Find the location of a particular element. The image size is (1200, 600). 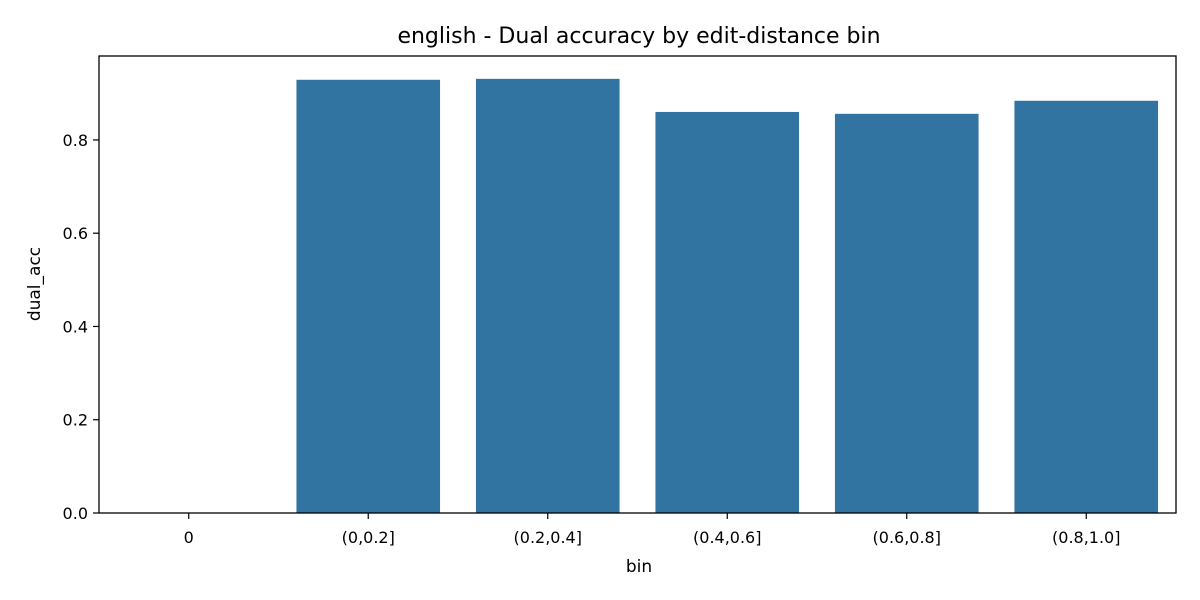

y-axis-label: dual_acc is located at coordinates (35, 284).